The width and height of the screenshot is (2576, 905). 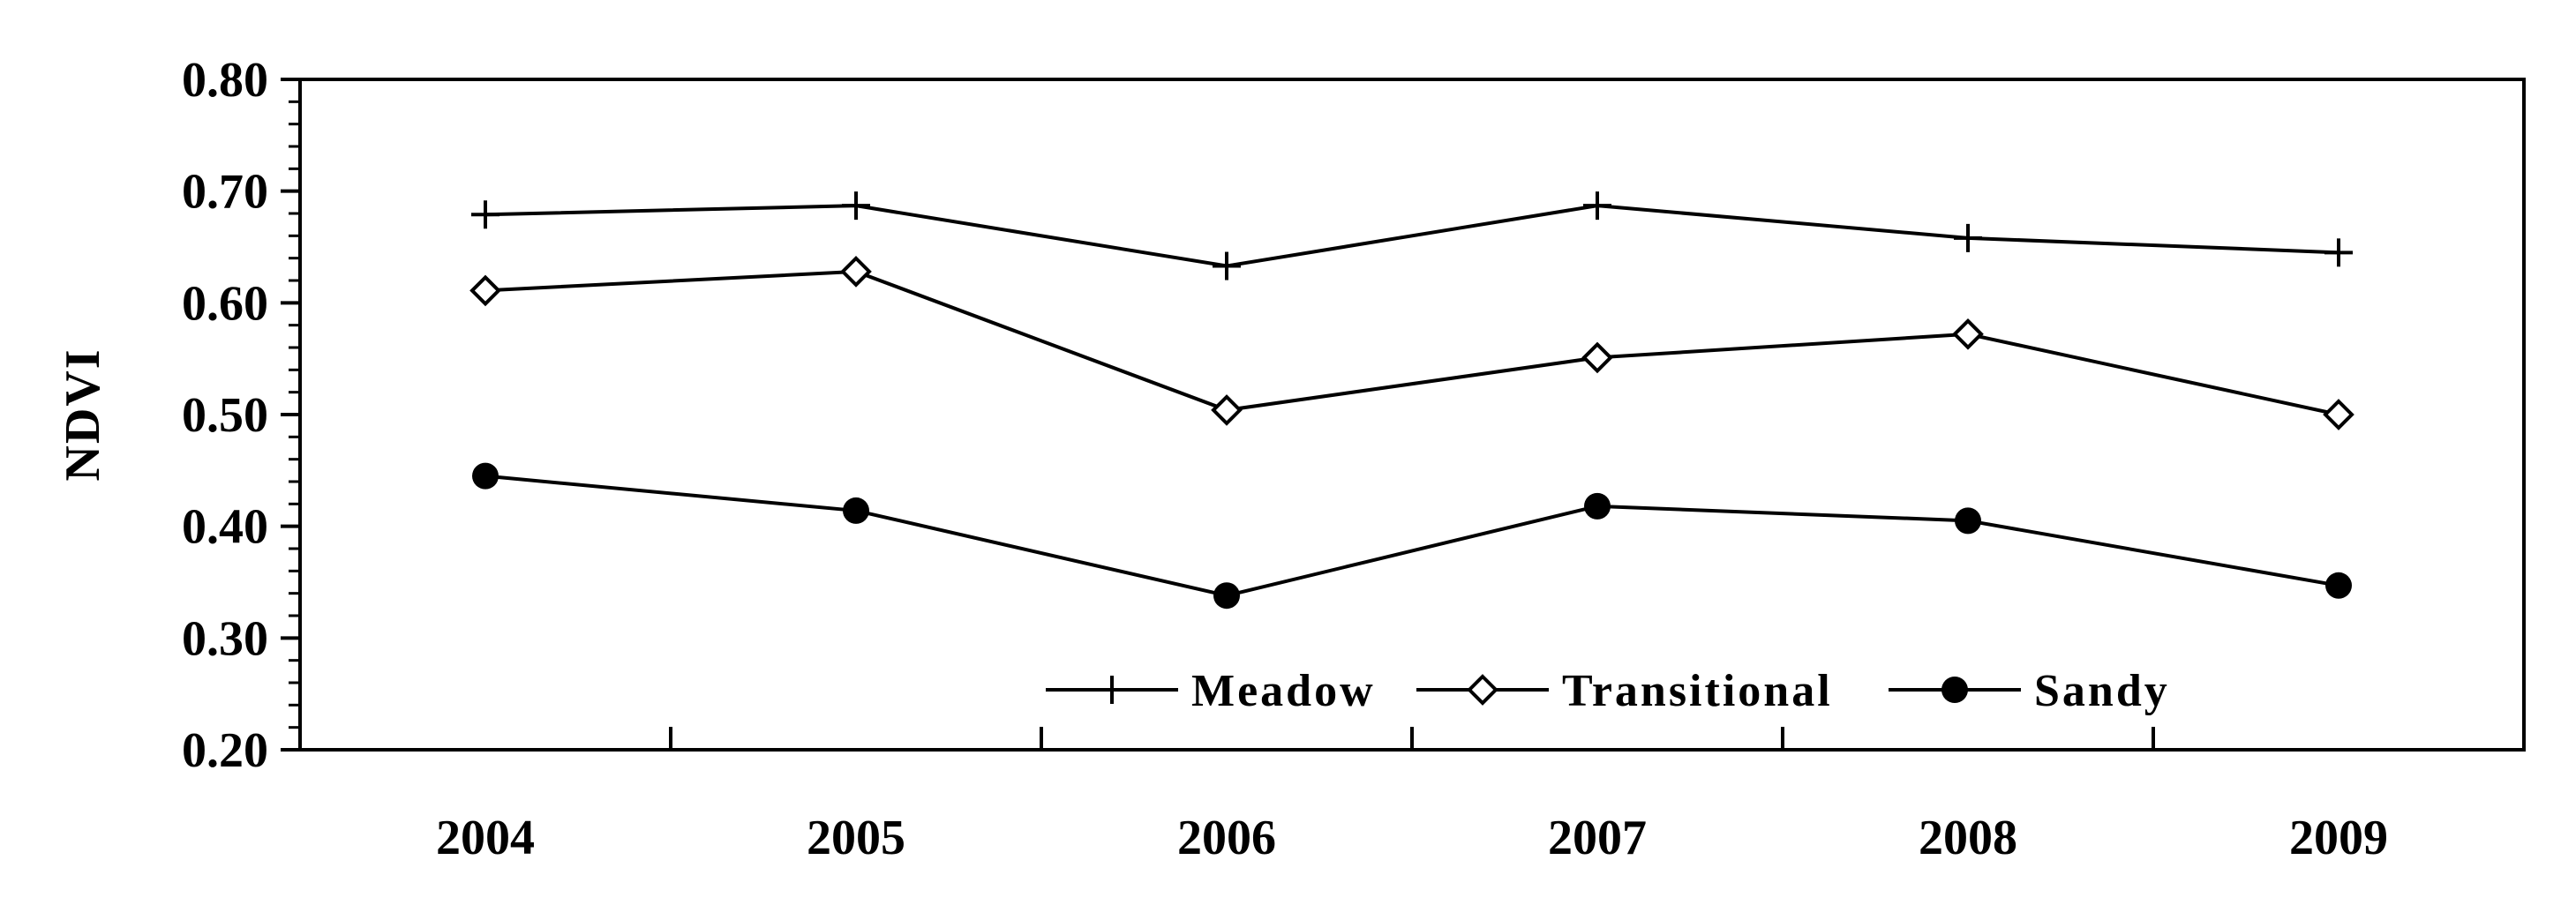 I want to click on legend-item-meadow: Meadow, so click(x=1211, y=691).